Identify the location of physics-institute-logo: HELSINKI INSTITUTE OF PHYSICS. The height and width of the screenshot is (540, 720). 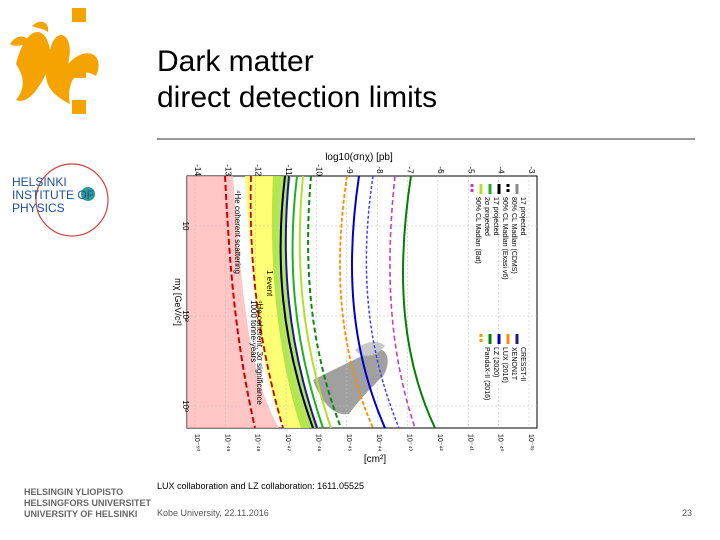
(60, 200).